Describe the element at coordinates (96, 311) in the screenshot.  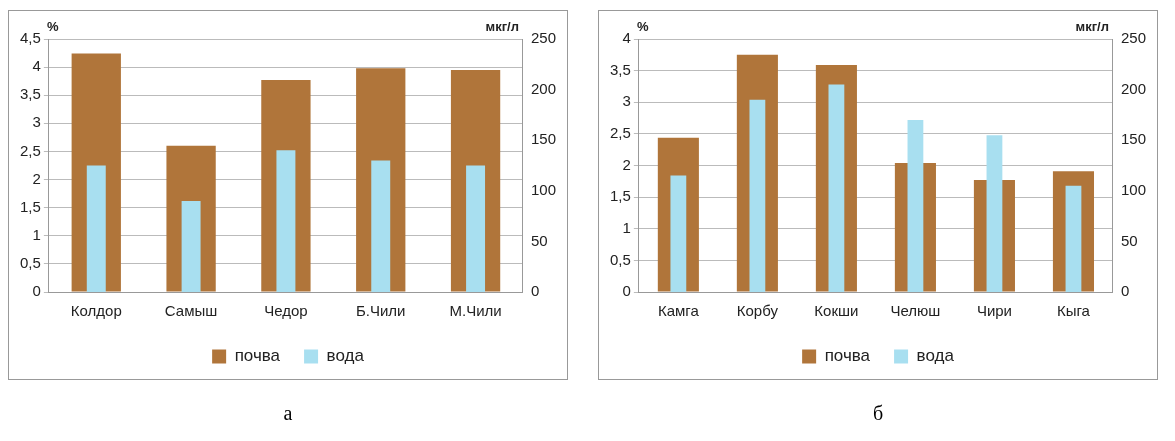
I see `x-tick-label: Колдор` at that location.